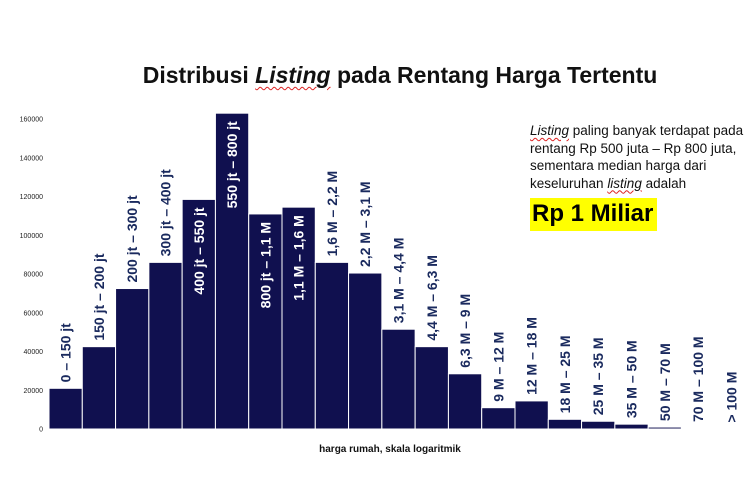 This screenshot has height=500, width=750. I want to click on bar-category-label: 3,1 M – 4,4 M, so click(399, 281).